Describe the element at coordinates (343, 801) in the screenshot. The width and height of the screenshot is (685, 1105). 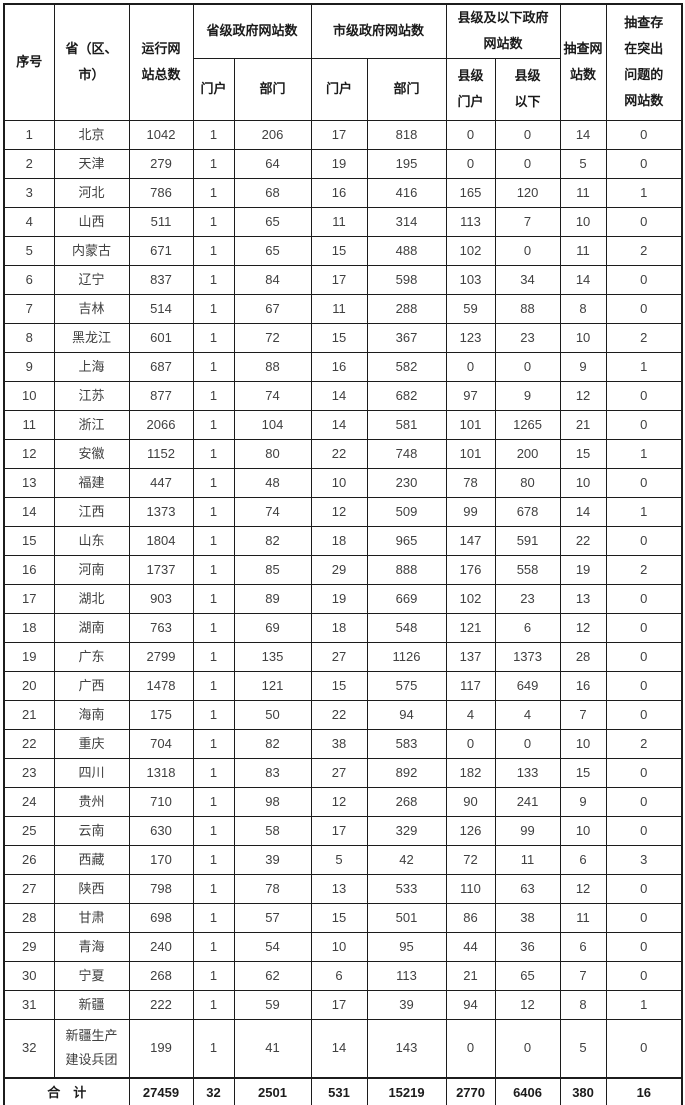
I see `table-row: 24 贵州 710 1 98 12 268 90 241 9 0` at that location.